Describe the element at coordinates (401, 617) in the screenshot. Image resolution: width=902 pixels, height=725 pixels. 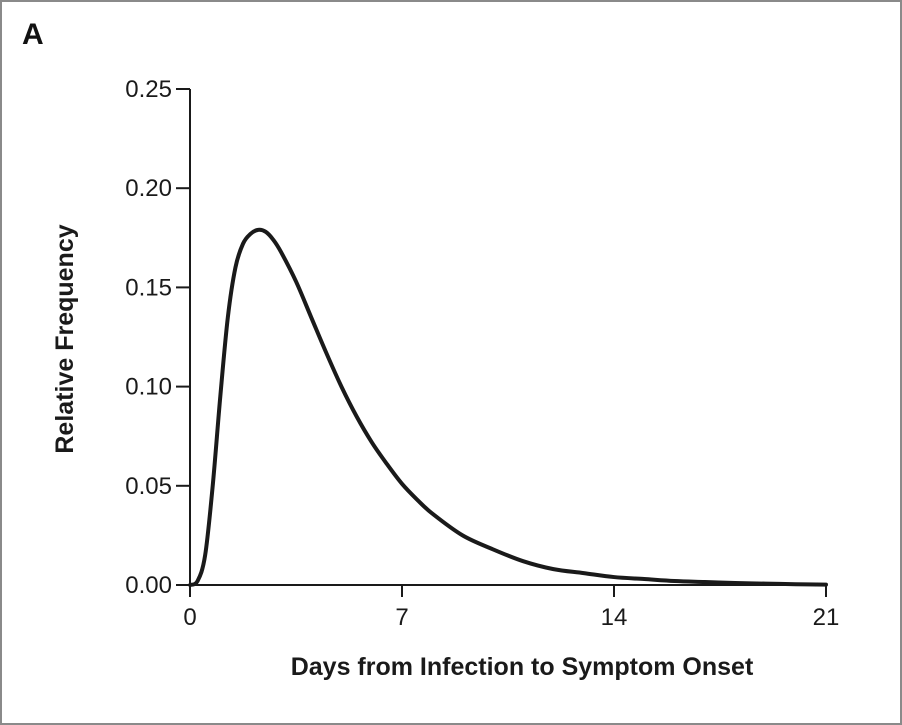
I see `x-tick-label: 7` at that location.